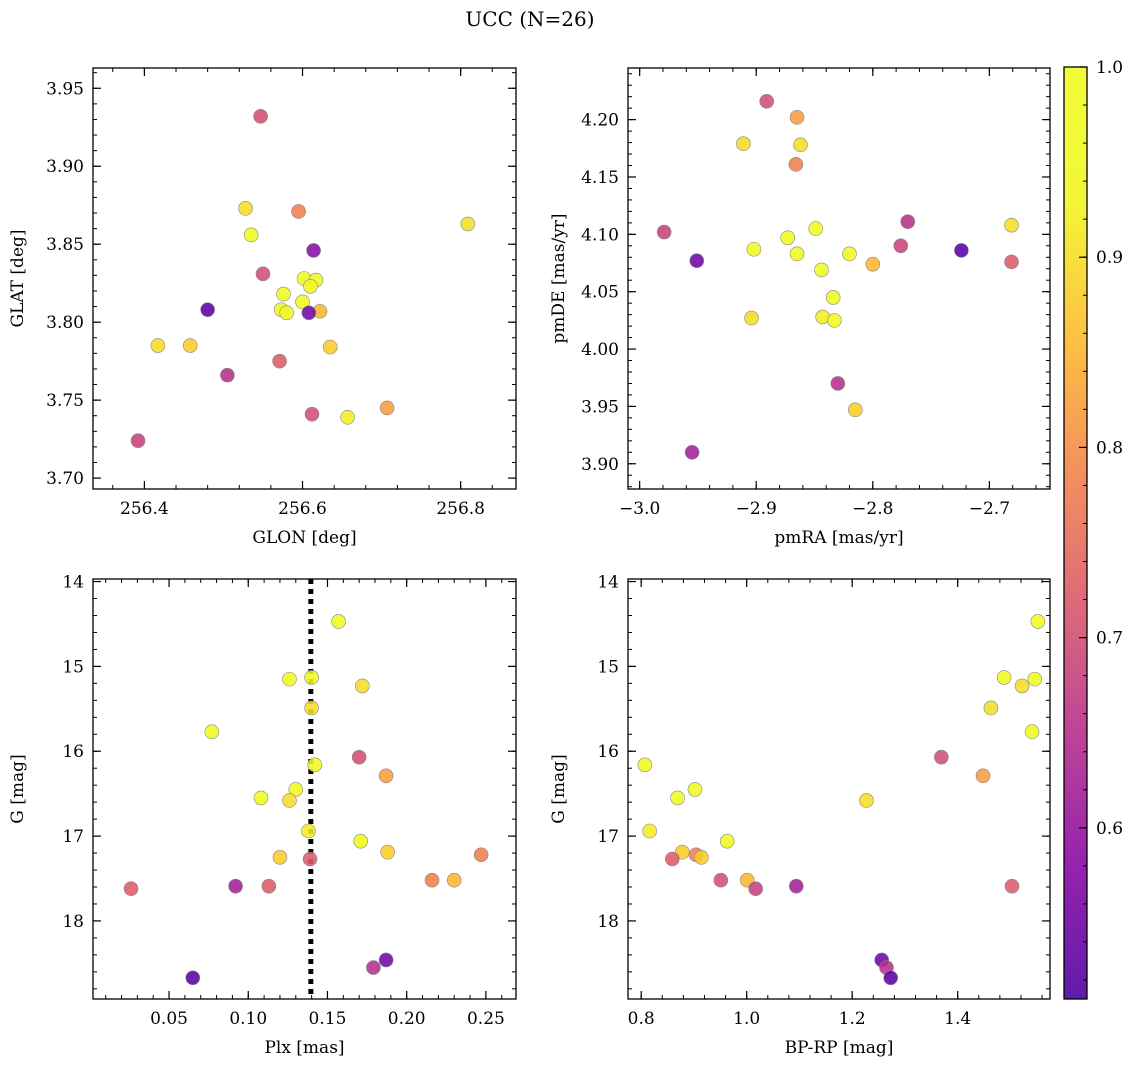  Describe the element at coordinates (65, 479) in the screenshot. I see `y-tick-label: 3.70` at that location.